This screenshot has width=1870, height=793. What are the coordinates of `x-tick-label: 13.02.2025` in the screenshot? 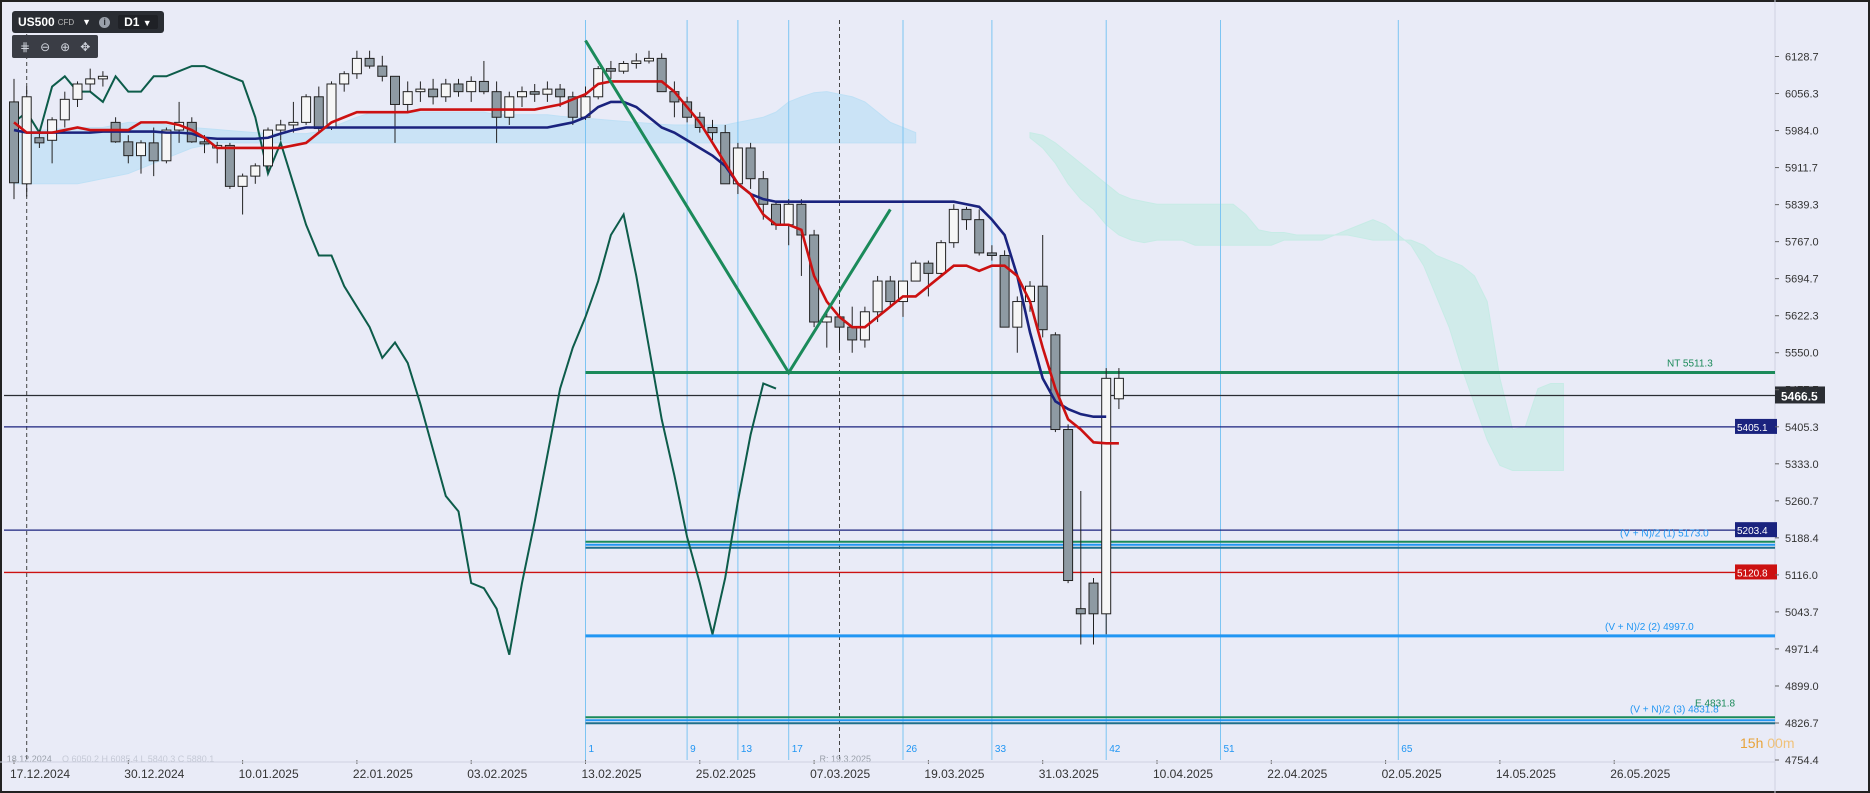 It's located at (612, 774).